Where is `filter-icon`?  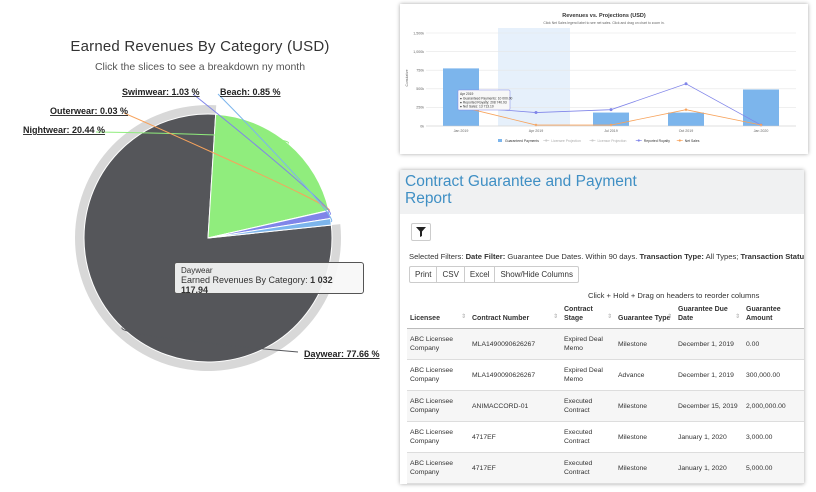 filter-icon is located at coordinates (421, 232).